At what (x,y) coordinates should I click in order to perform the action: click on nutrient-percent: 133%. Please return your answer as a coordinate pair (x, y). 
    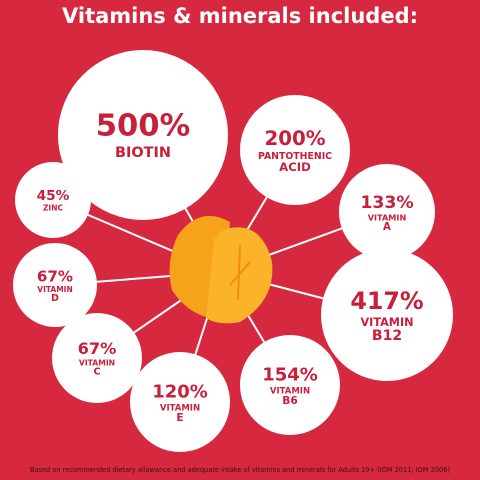
    Looking at the image, I should click on (386, 203).